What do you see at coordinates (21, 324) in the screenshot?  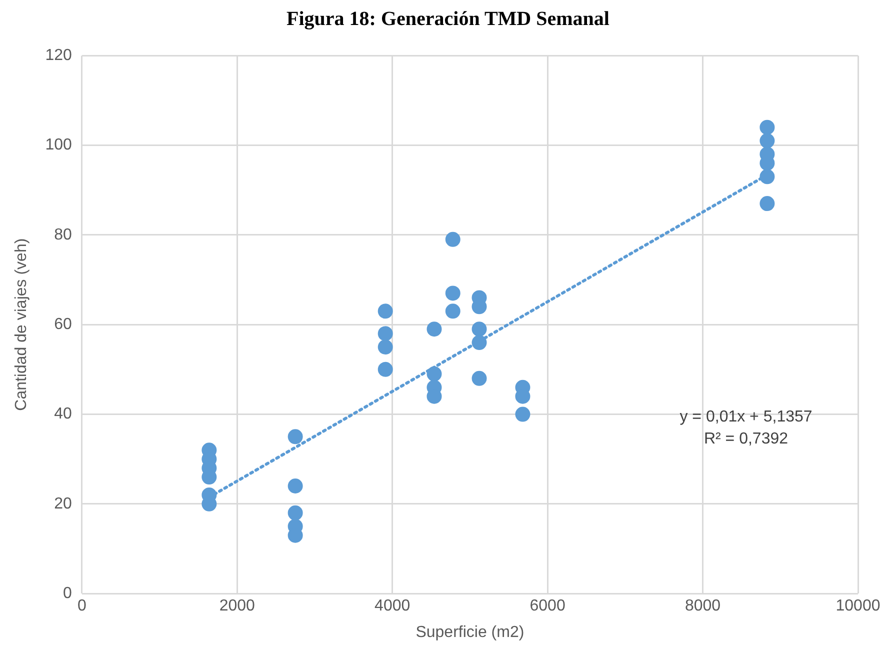 I see `y-axis-title: Cantidad de viajes (veh)` at bounding box center [21, 324].